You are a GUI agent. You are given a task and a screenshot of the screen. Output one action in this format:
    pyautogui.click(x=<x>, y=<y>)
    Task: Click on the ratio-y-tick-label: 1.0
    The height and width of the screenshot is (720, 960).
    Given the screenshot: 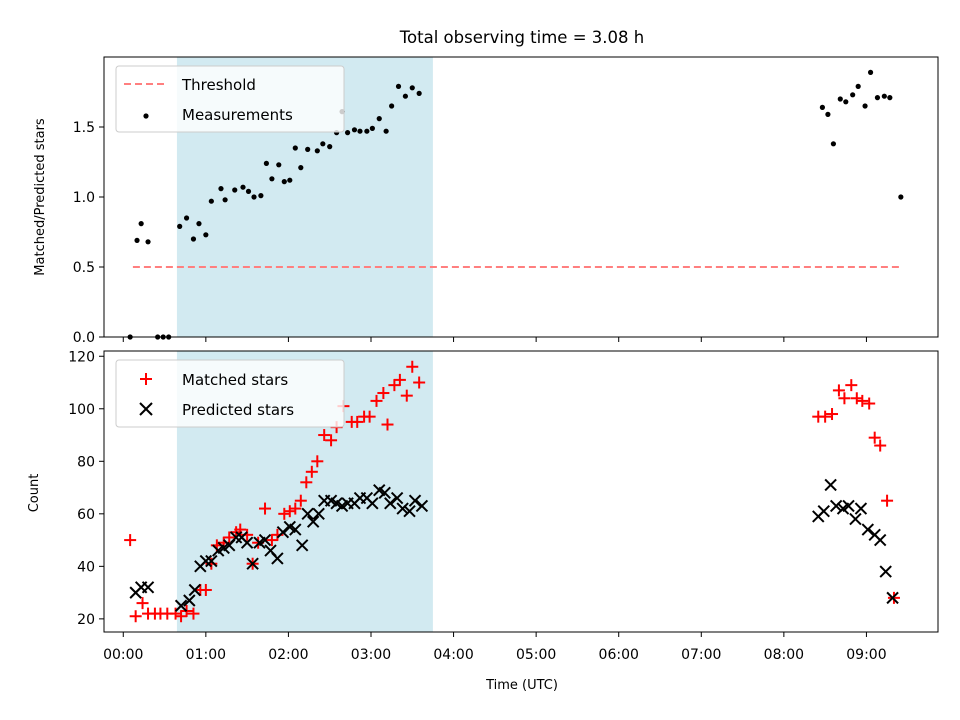 What is the action you would take?
    pyautogui.click(x=84, y=198)
    